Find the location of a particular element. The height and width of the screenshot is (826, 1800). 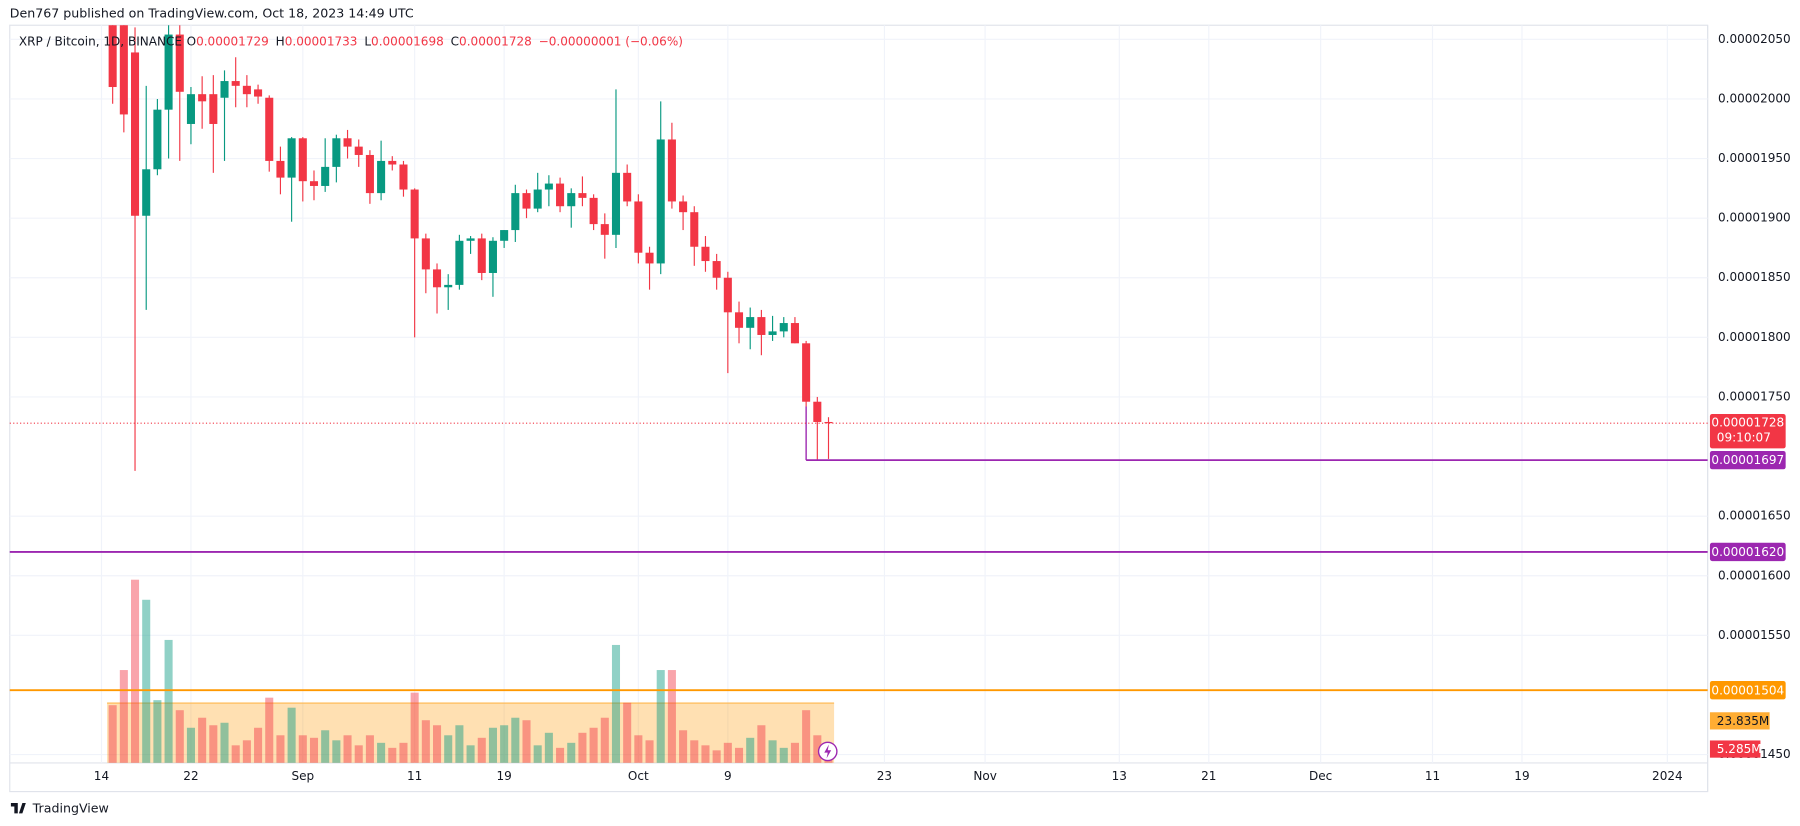

legend-key: H is located at coordinates (280, 41).